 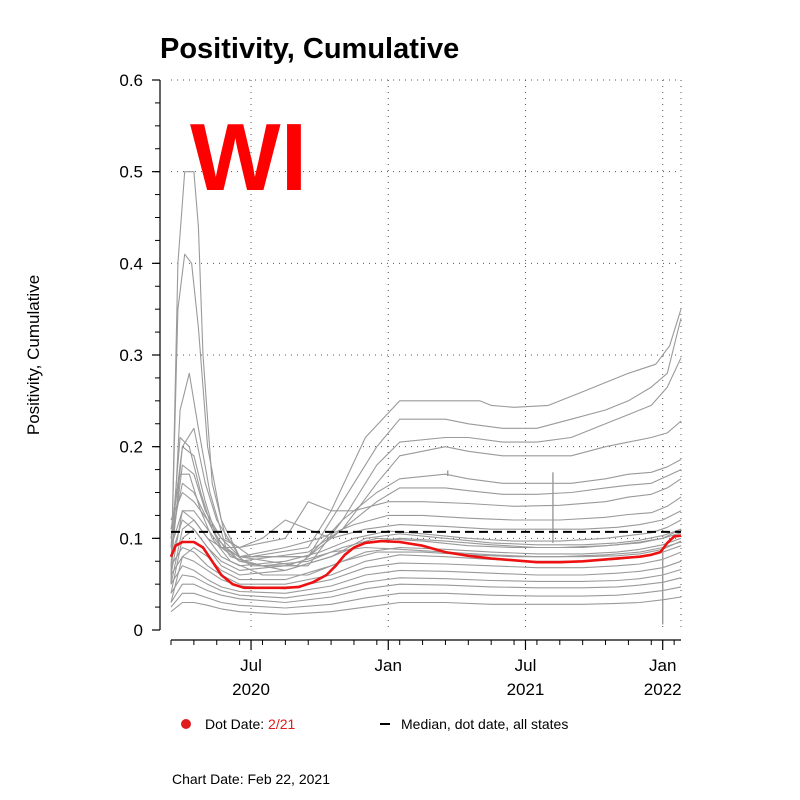 I want to click on y-axis-label: Positivity, Cumulative, so click(x=33, y=355).